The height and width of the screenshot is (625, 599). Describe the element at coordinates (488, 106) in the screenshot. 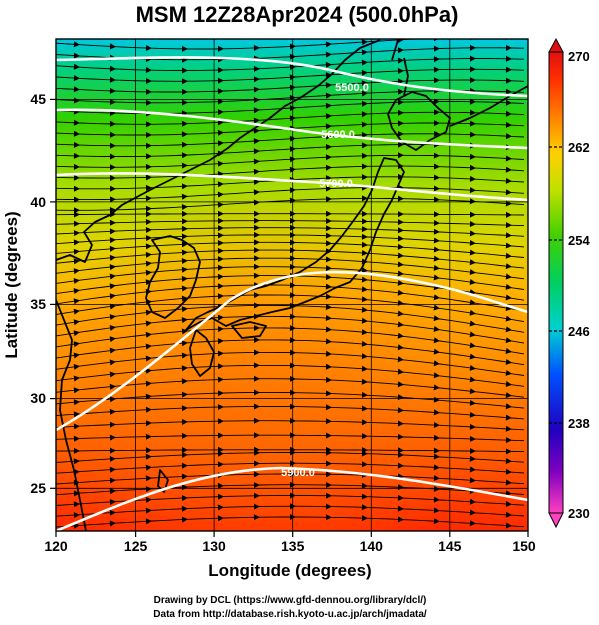

I see `coastline-kurils` at that location.